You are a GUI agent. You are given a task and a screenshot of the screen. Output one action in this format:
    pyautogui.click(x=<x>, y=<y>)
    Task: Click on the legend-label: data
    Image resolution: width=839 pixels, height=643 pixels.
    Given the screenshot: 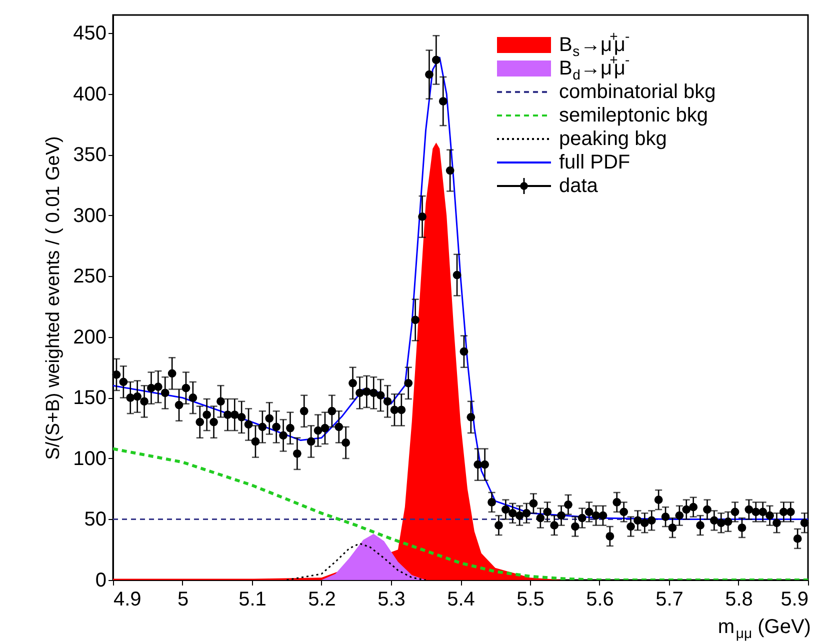 What is the action you would take?
    pyautogui.click(x=579, y=186)
    